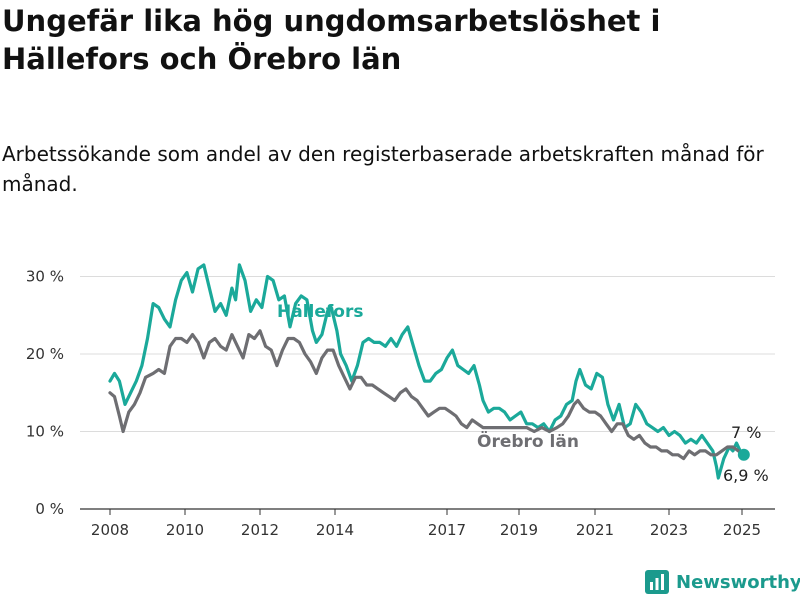 This screenshot has height=600, width=800. Describe the element at coordinates (519, 530) in the screenshot. I see `x-tick-label: 2019` at that location.